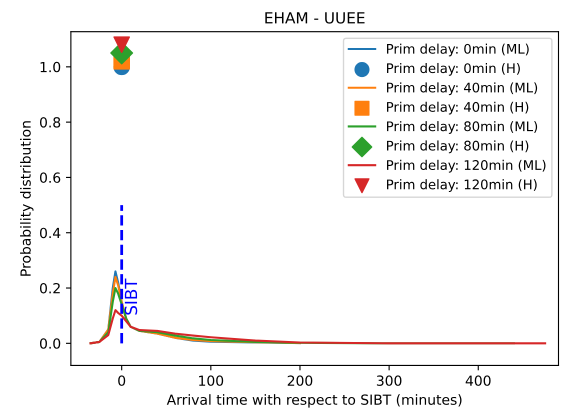 The height and width of the screenshot is (412, 567). I want to click on x-axis-title: Arrival time with respect to SIBT (minutes), so click(314, 401).